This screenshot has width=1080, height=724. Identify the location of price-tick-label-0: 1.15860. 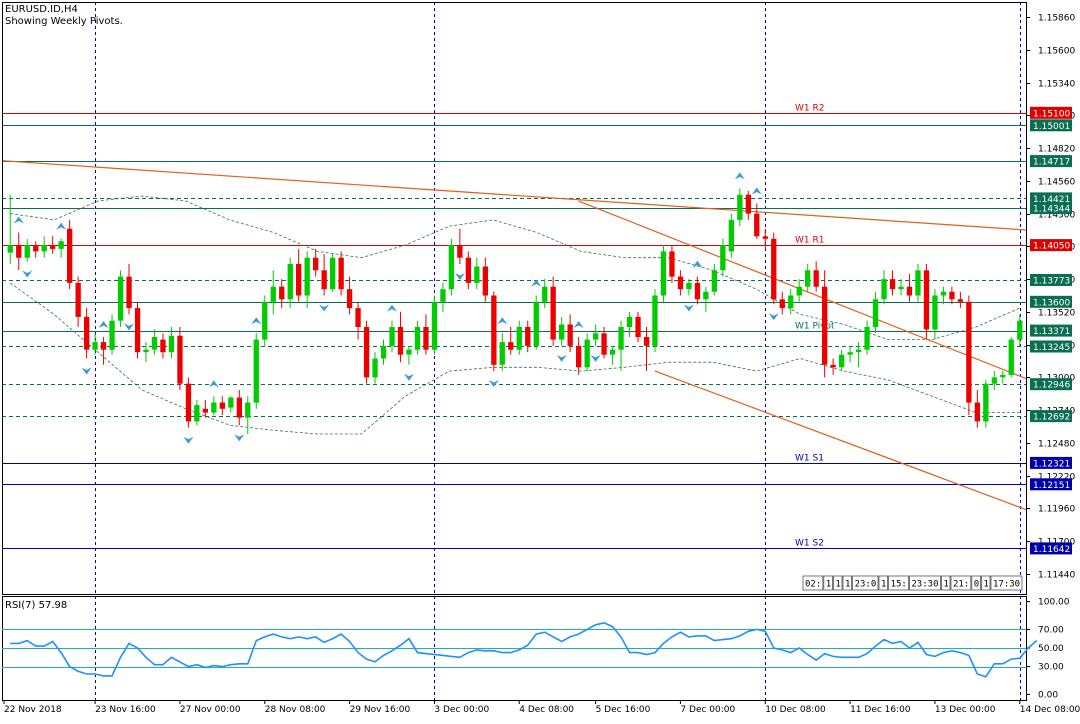
(1056, 19).